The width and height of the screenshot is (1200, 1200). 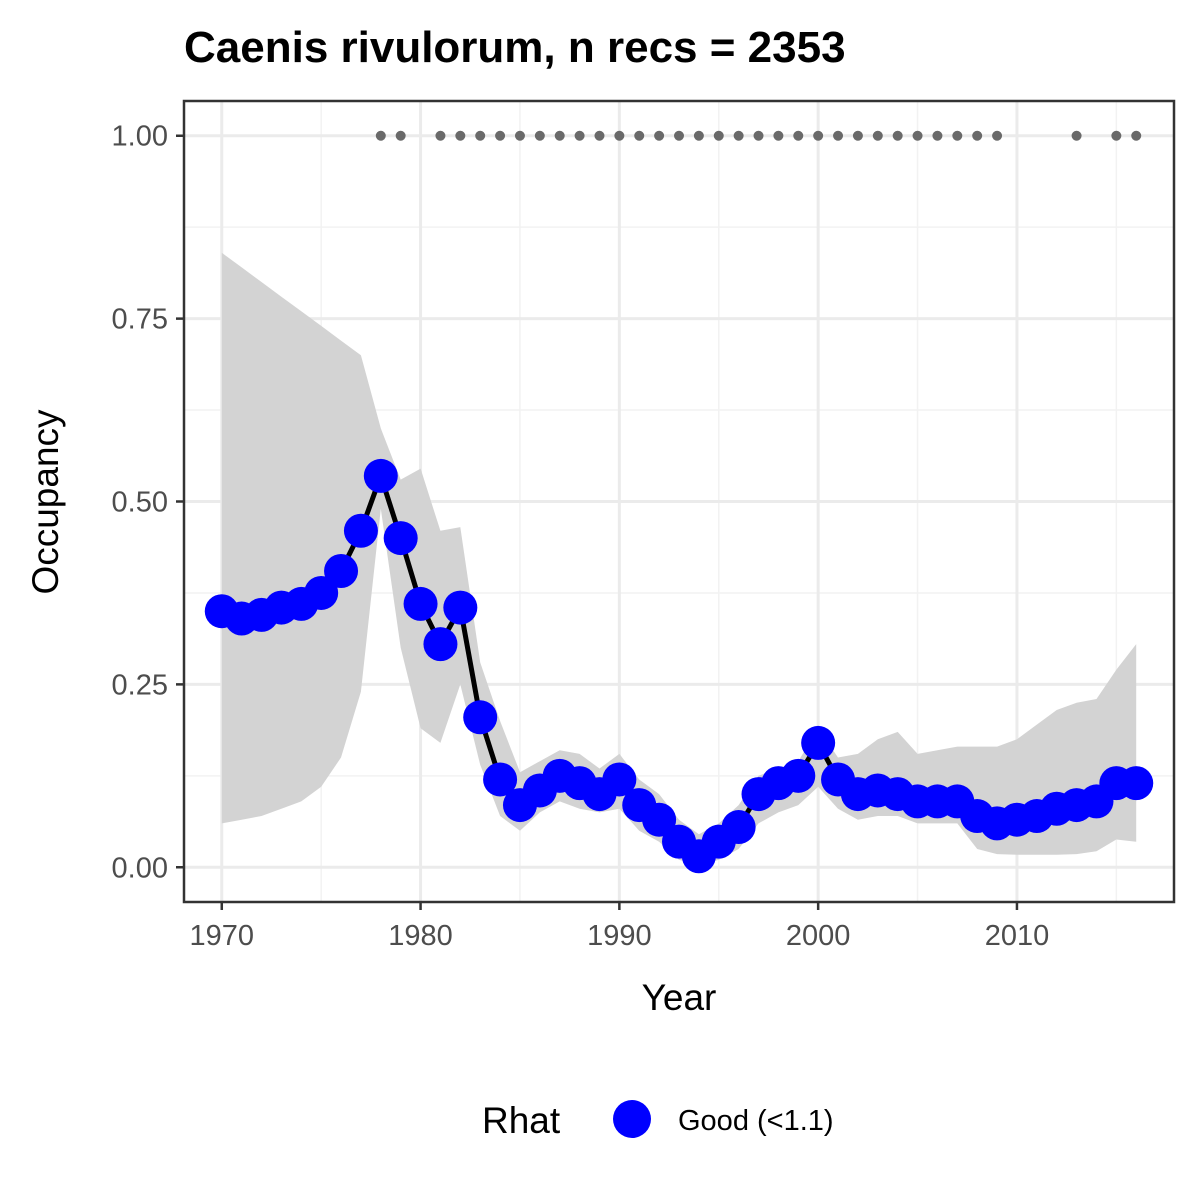 What do you see at coordinates (140, 685) in the screenshot?
I see `y-tick-label: 0.25` at bounding box center [140, 685].